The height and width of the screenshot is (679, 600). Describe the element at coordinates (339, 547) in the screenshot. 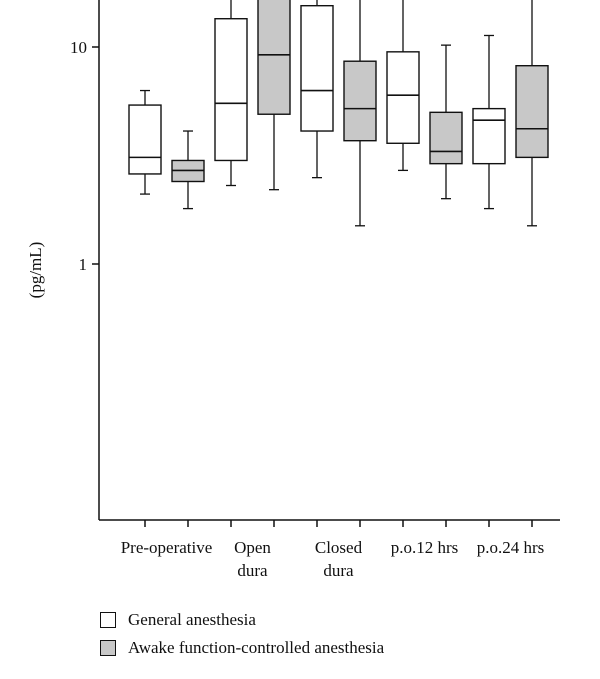

I see `x-tick-label-line: Closed` at that location.